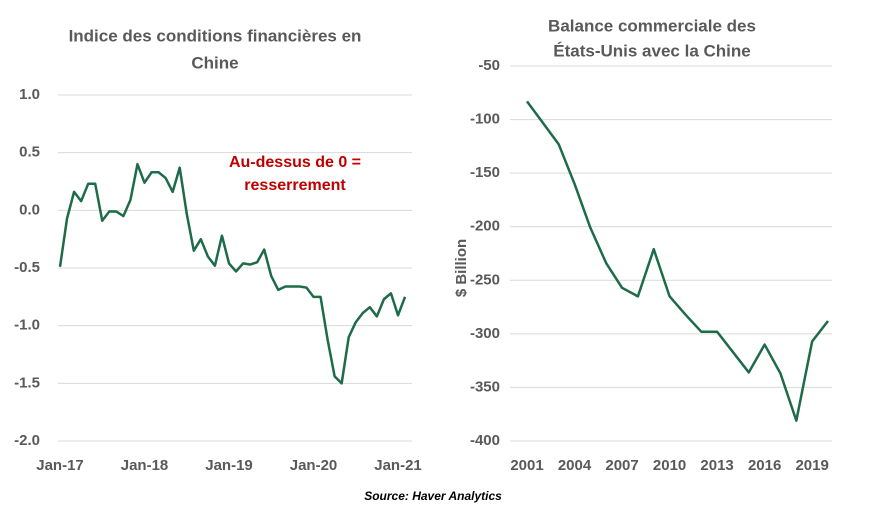 The width and height of the screenshot is (873, 522). What do you see at coordinates (60, 465) in the screenshot?
I see `x-tick-label: Jan-17` at bounding box center [60, 465].